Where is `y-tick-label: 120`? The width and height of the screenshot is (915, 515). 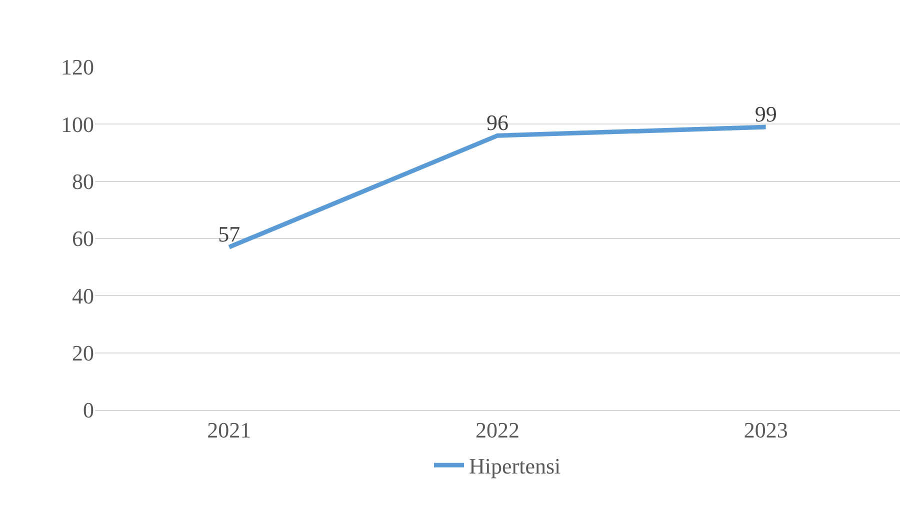
y-tick-label: 120 is located at coordinates (77, 67).